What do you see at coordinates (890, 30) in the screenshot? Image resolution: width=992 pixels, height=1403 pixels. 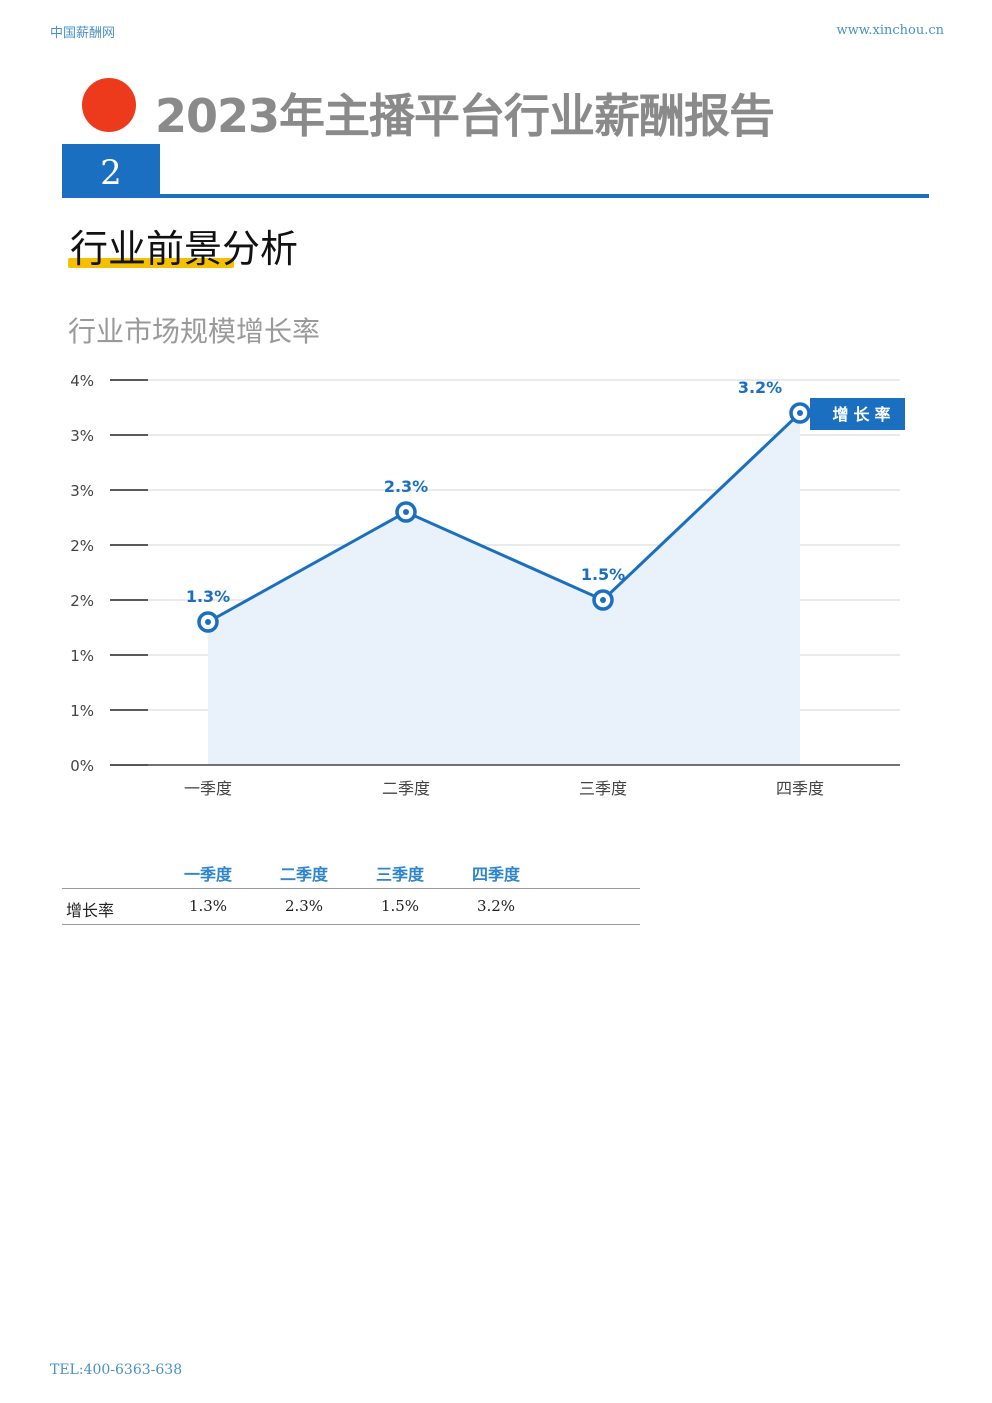 I see `site-url: www.xinchou.cn` at bounding box center [890, 30].